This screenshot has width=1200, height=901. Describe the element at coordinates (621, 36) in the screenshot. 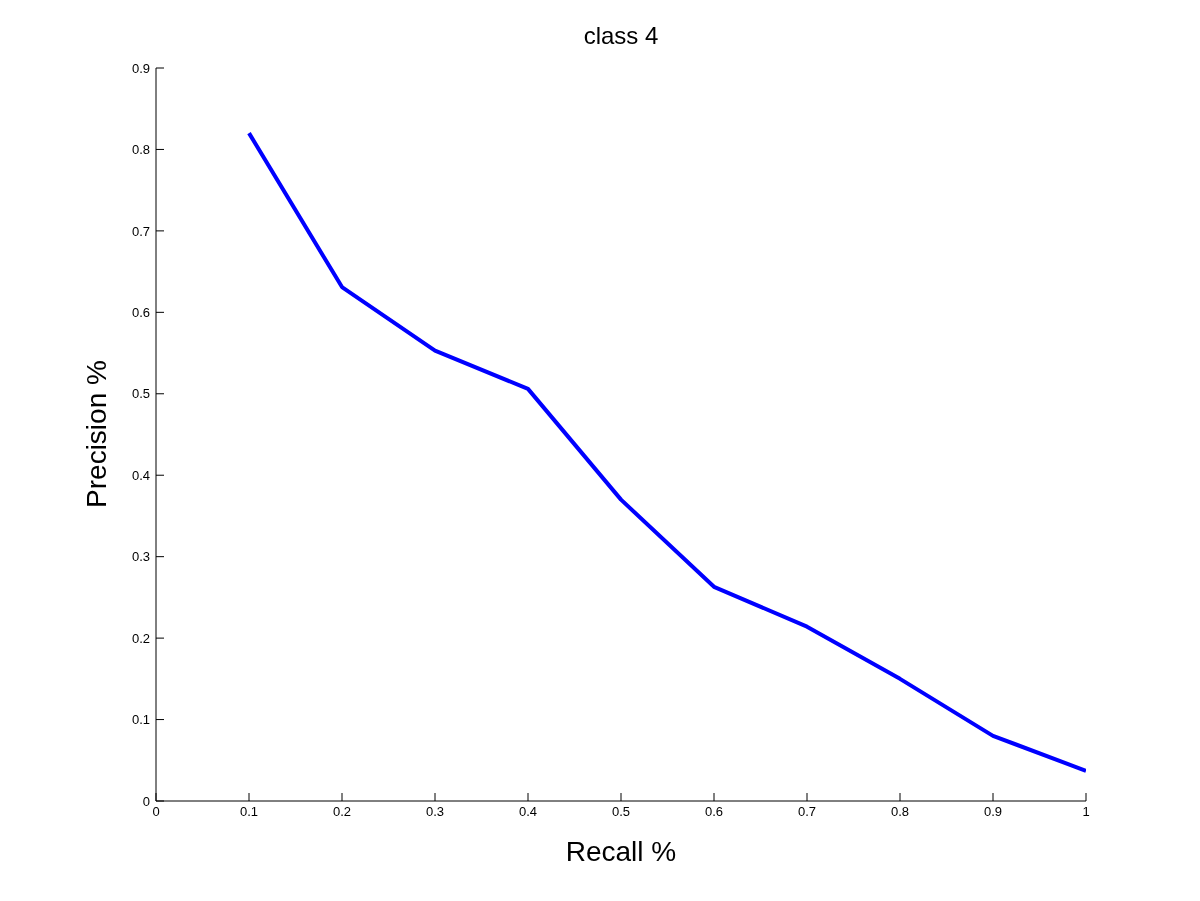

I see `chart-title: class 4` at that location.